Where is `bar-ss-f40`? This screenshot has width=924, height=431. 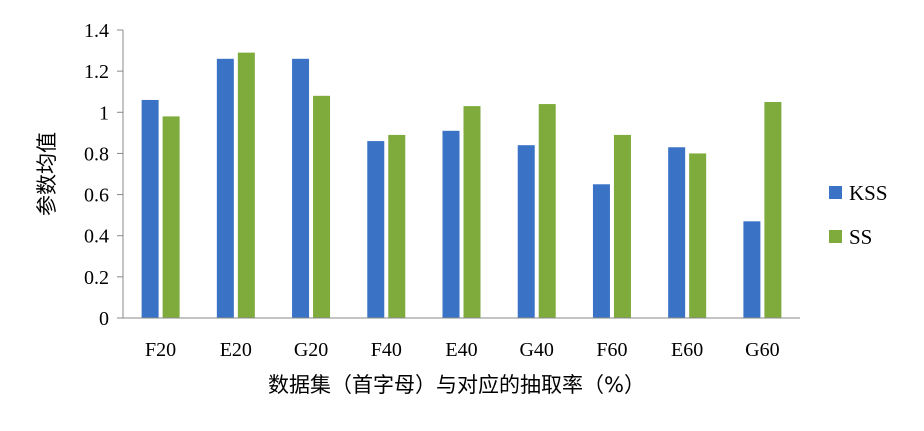
bar-ss-f40 is located at coordinates (397, 226).